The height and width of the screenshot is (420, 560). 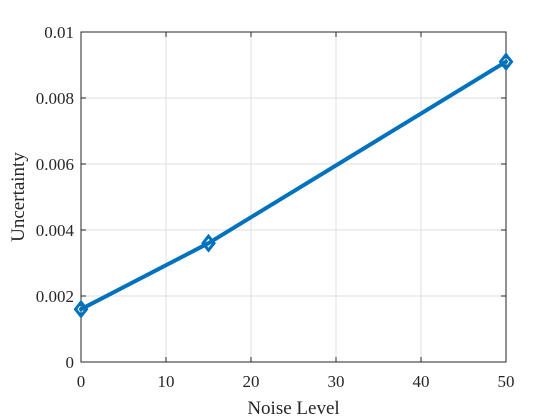 What do you see at coordinates (336, 381) in the screenshot?
I see `x-tick-label: 30` at bounding box center [336, 381].